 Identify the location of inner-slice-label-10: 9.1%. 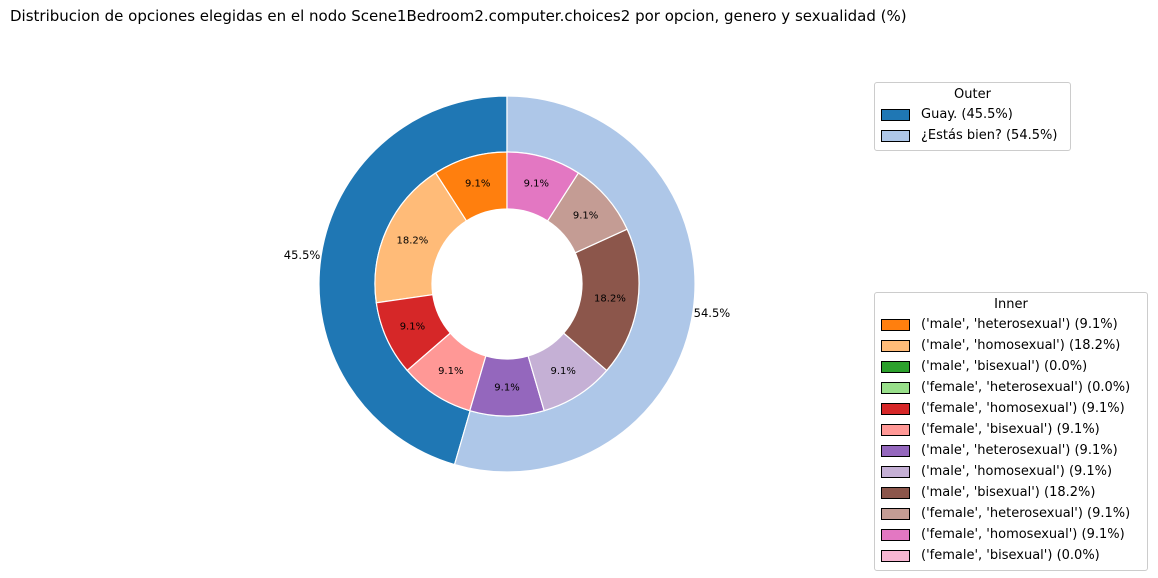
(536, 184).